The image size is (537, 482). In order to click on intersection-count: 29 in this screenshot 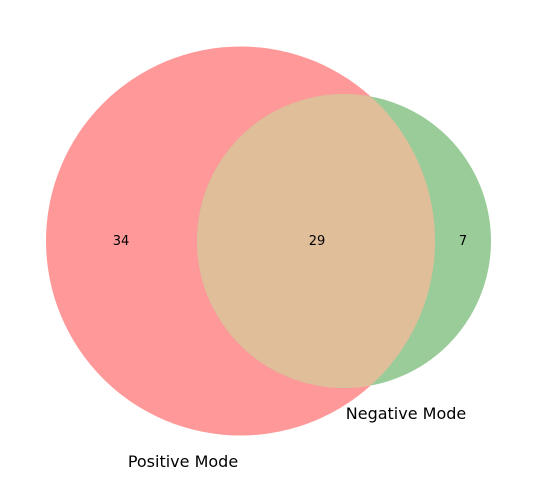, I will do `click(317, 241)`.